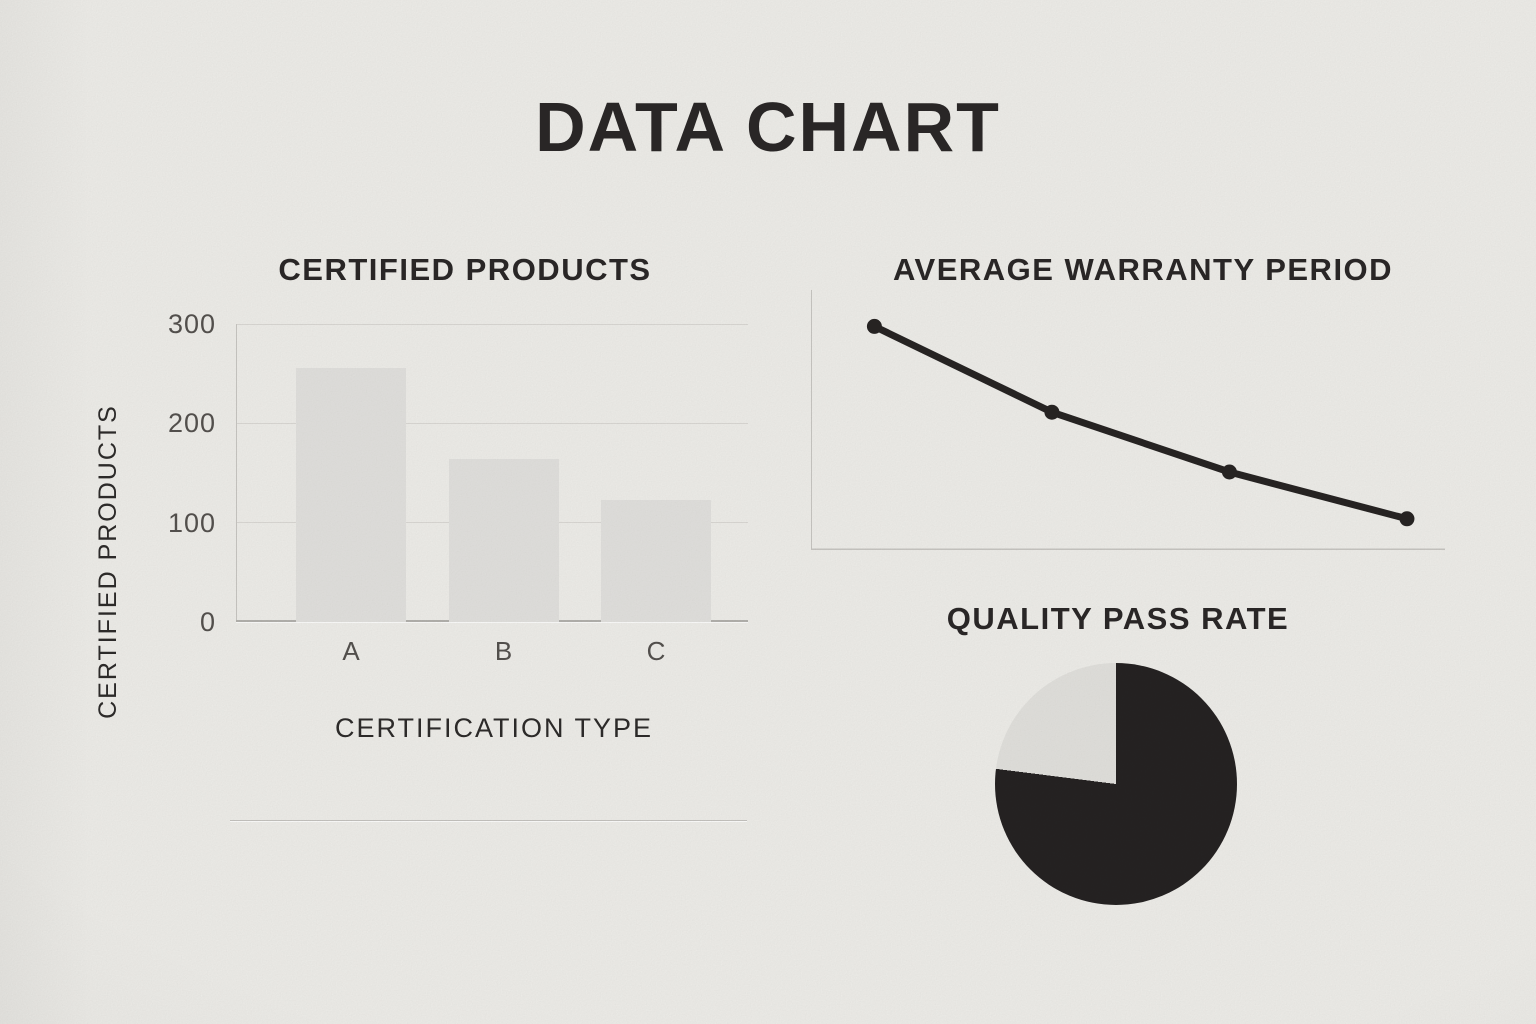 This screenshot has width=1536, height=1024. What do you see at coordinates (351, 651) in the screenshot?
I see `x-tick-label-A: A` at bounding box center [351, 651].